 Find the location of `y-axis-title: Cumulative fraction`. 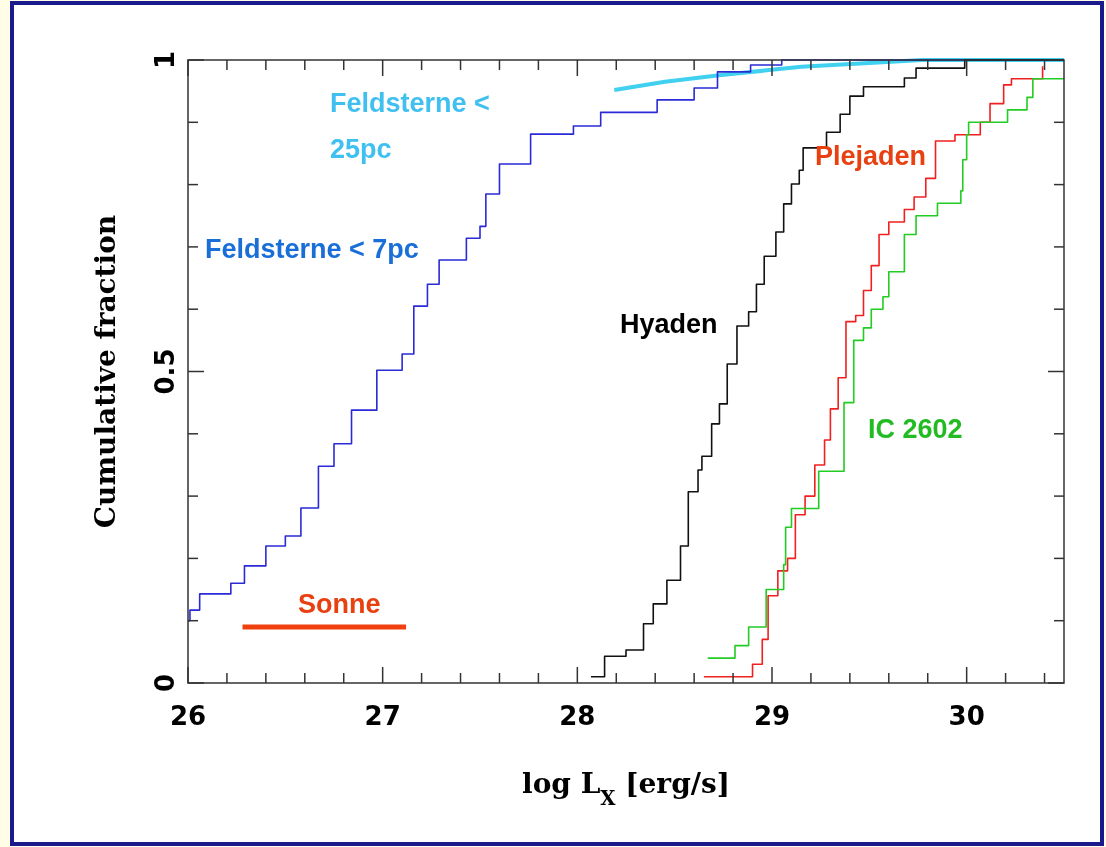

y-axis-title: Cumulative fraction is located at coordinates (105, 371).